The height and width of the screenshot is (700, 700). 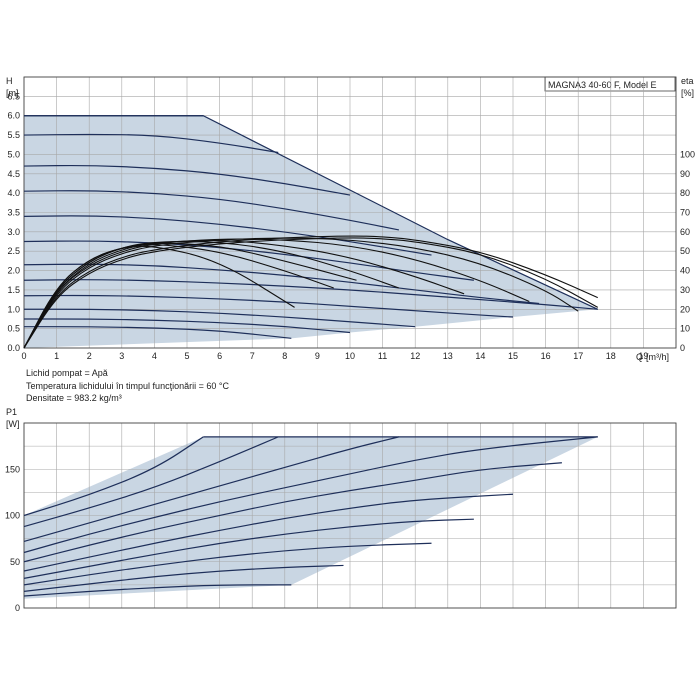 What do you see at coordinates (480, 356) in the screenshot?
I see `x-tick-label: 14` at bounding box center [480, 356].